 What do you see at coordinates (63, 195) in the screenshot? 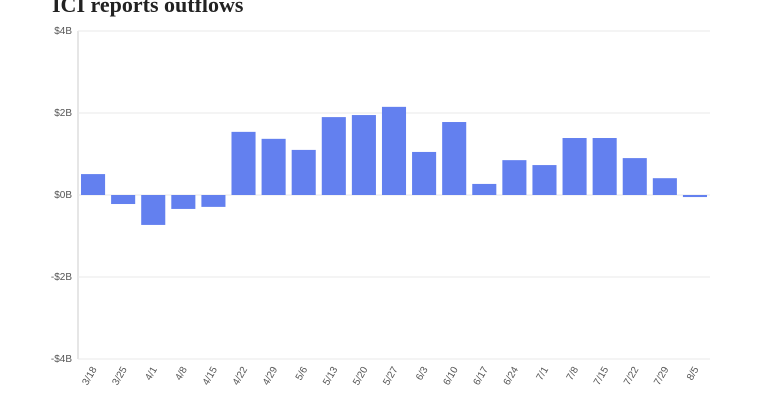
I see `y-tick-label: $0B` at bounding box center [63, 195].